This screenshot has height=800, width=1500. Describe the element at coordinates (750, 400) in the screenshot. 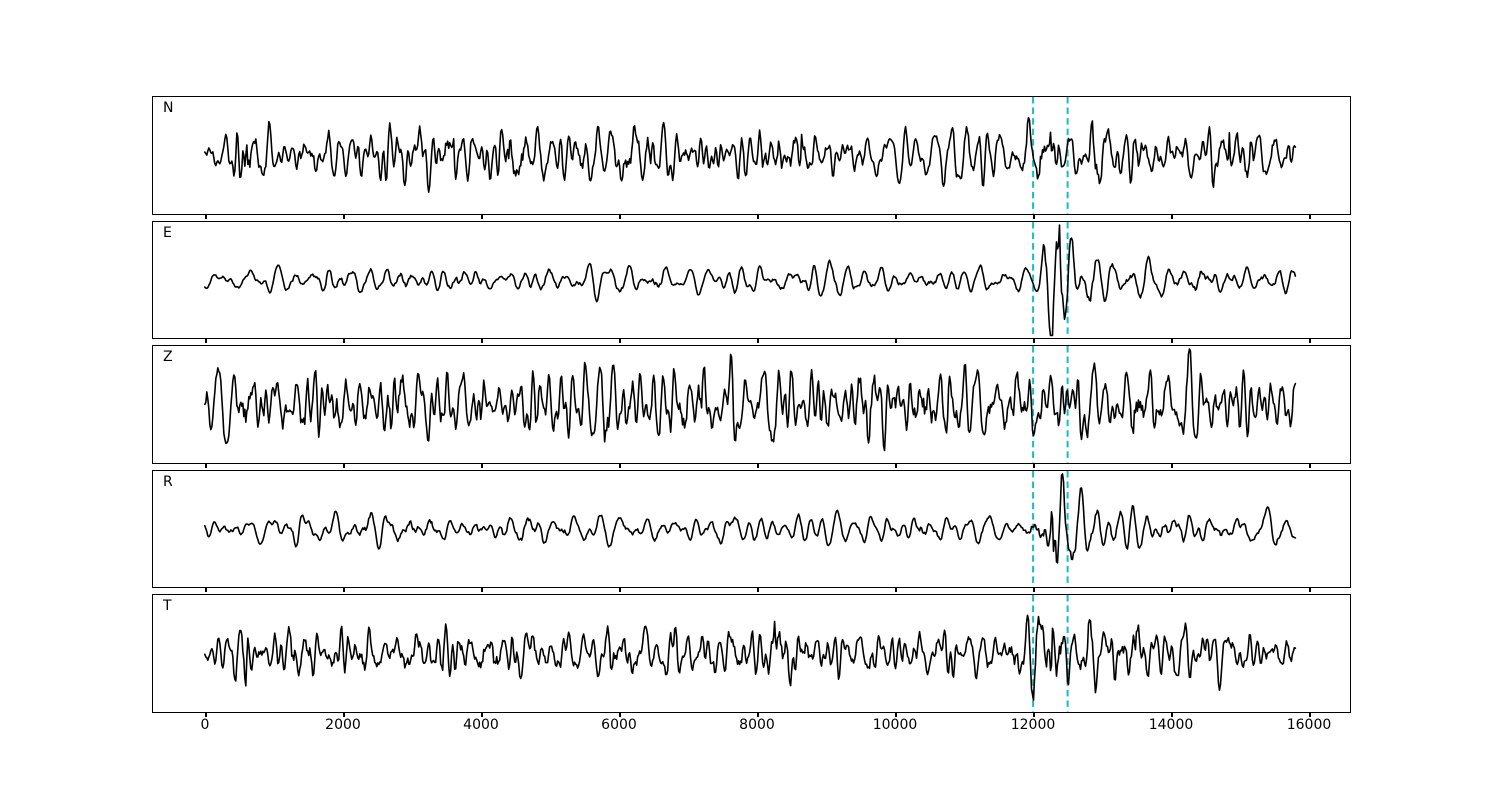

I see `waveform-trace-Z` at that location.